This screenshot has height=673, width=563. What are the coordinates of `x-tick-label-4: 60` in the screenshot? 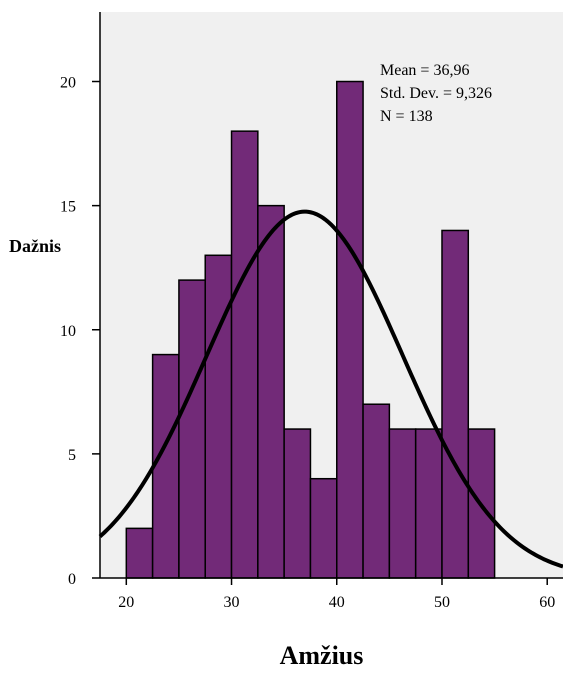 It's located at (547, 602).